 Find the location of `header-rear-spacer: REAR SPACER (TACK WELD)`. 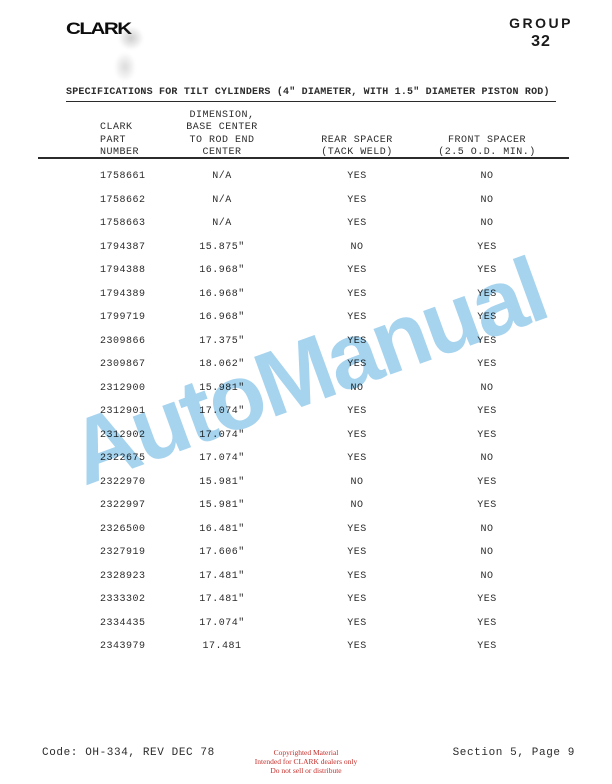

header-rear-spacer: REAR SPACER (TACK WELD) is located at coordinates (357, 146).